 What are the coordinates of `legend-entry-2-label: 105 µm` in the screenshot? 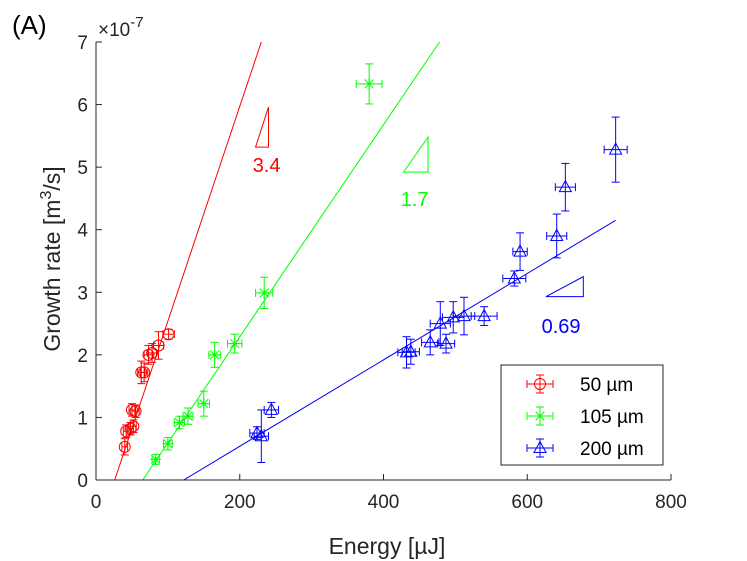 It's located at (612, 417).